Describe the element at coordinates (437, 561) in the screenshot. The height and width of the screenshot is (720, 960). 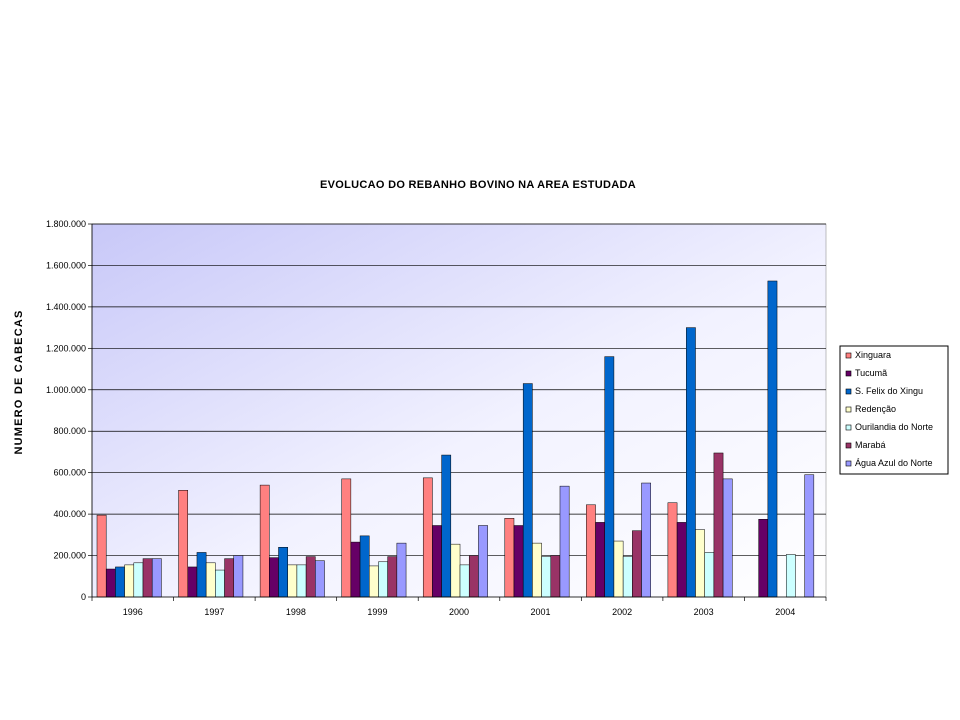
I see `bar-tucum--2000` at that location.